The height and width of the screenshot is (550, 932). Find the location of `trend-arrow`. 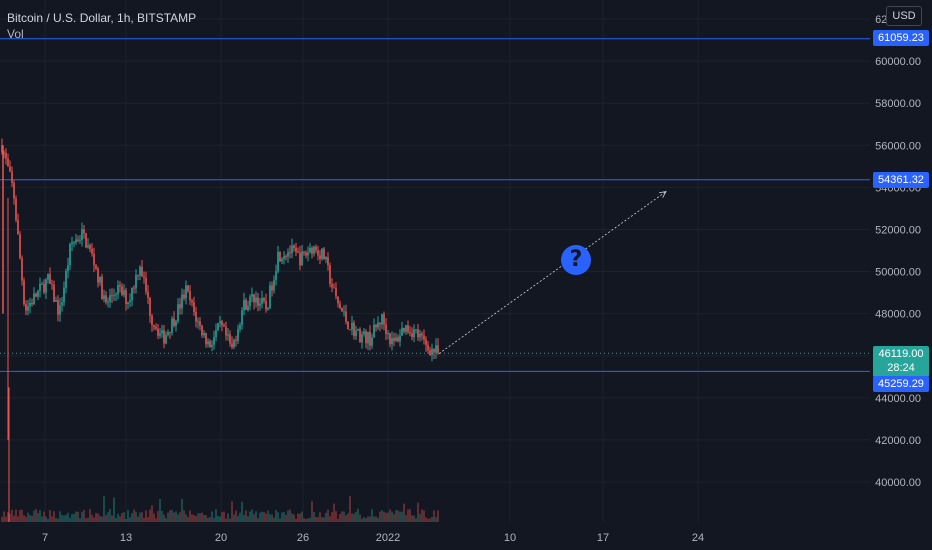

trend-arrow is located at coordinates (552, 272).